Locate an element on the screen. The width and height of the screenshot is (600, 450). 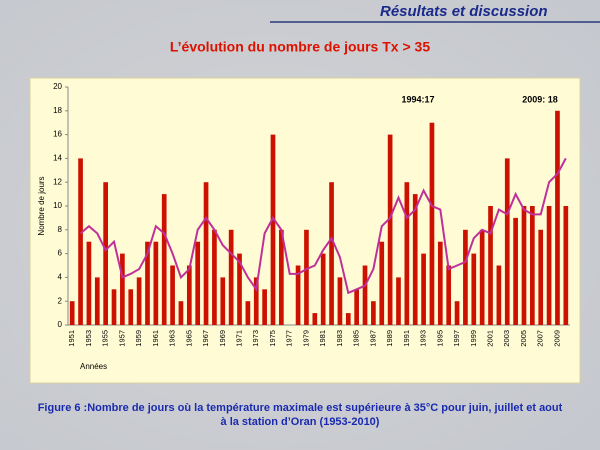
x-tick-label: 1991 is located at coordinates (406, 338).